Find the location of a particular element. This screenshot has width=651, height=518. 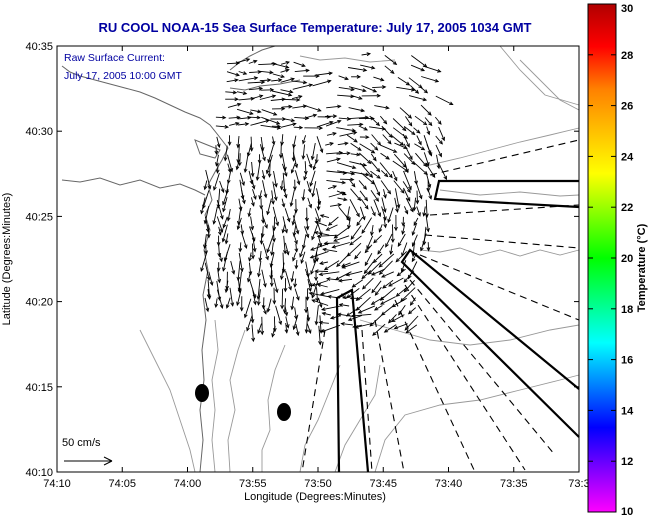

legend-line1: Raw Surface Current: is located at coordinates (114, 58).